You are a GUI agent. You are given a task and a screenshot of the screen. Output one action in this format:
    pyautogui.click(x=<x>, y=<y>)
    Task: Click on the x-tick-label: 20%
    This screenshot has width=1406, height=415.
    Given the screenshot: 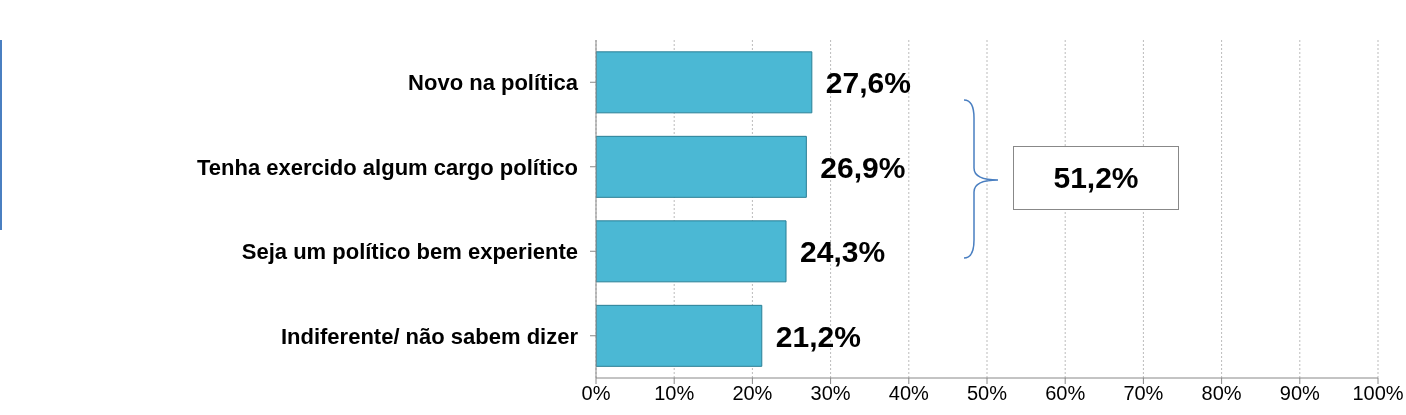 What is the action you would take?
    pyautogui.click(x=752, y=393)
    